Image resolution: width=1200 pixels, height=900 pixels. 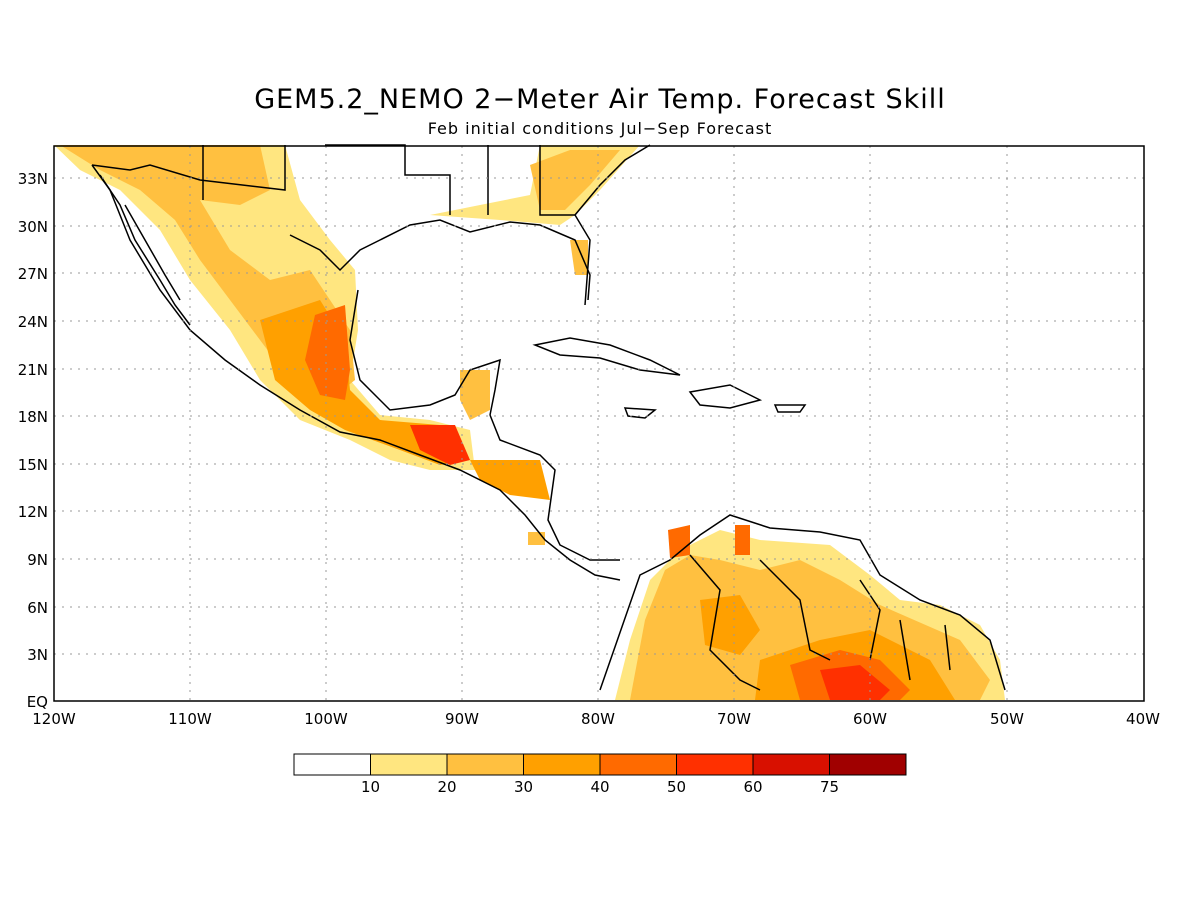 What do you see at coordinates (33, 512) in the screenshot?
I see `lat-label: 12N` at bounding box center [33, 512].